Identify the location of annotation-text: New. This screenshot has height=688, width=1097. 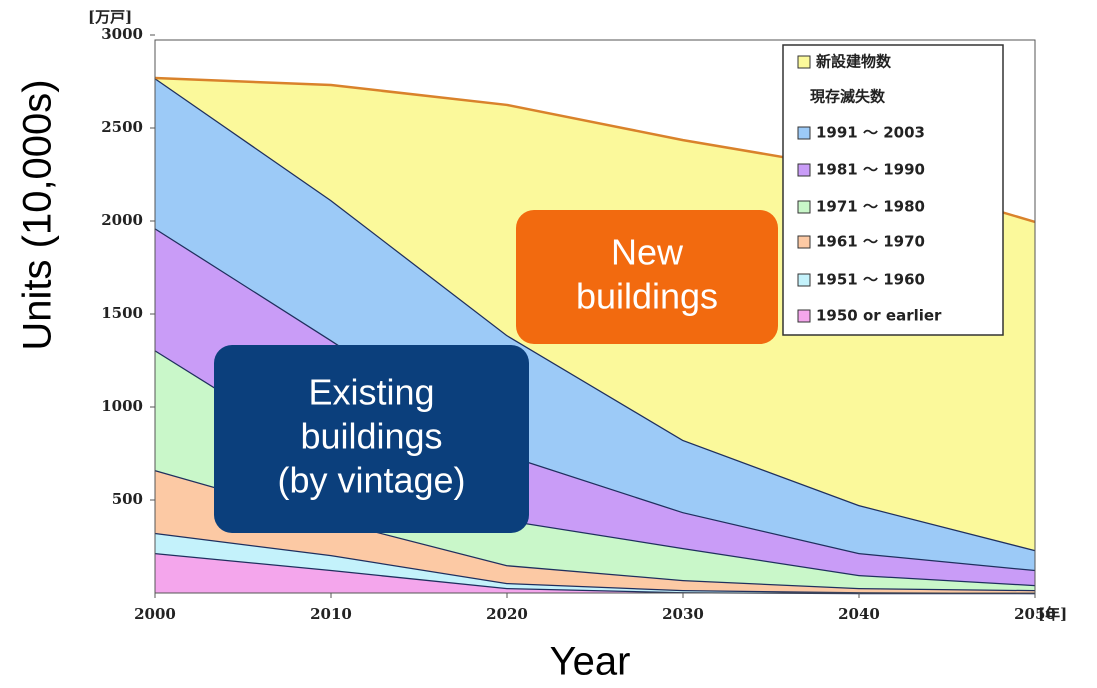
(647, 252).